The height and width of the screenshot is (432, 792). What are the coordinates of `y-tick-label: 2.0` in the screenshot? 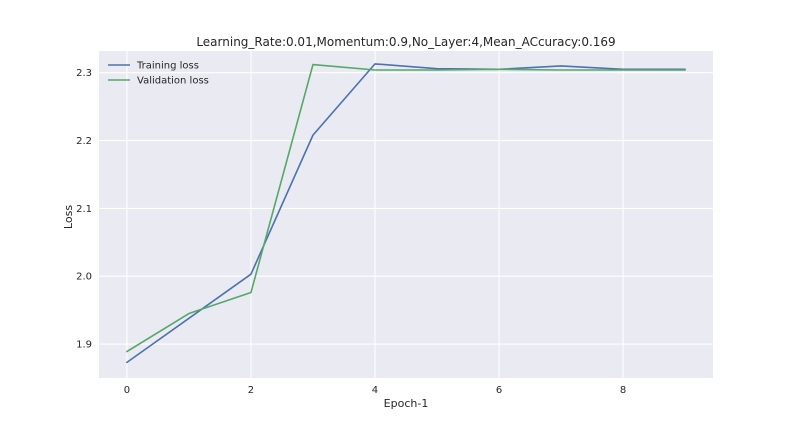 It's located at (84, 277).